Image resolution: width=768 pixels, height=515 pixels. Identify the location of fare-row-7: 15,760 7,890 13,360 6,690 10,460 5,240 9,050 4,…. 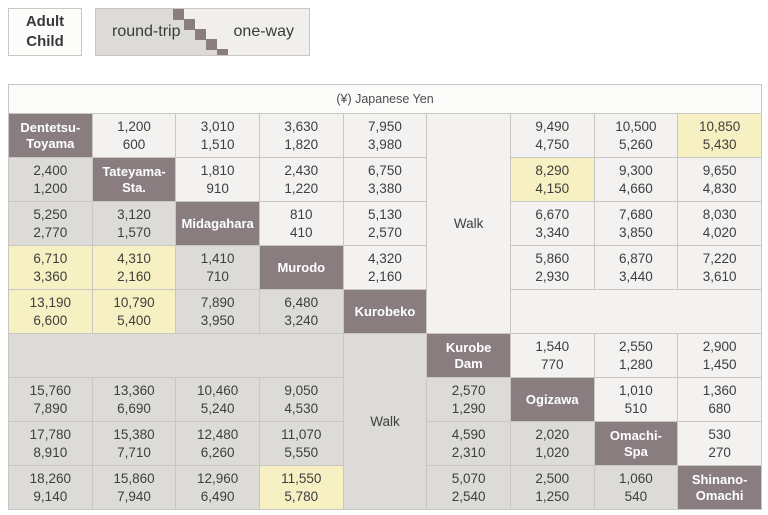
(385, 399).